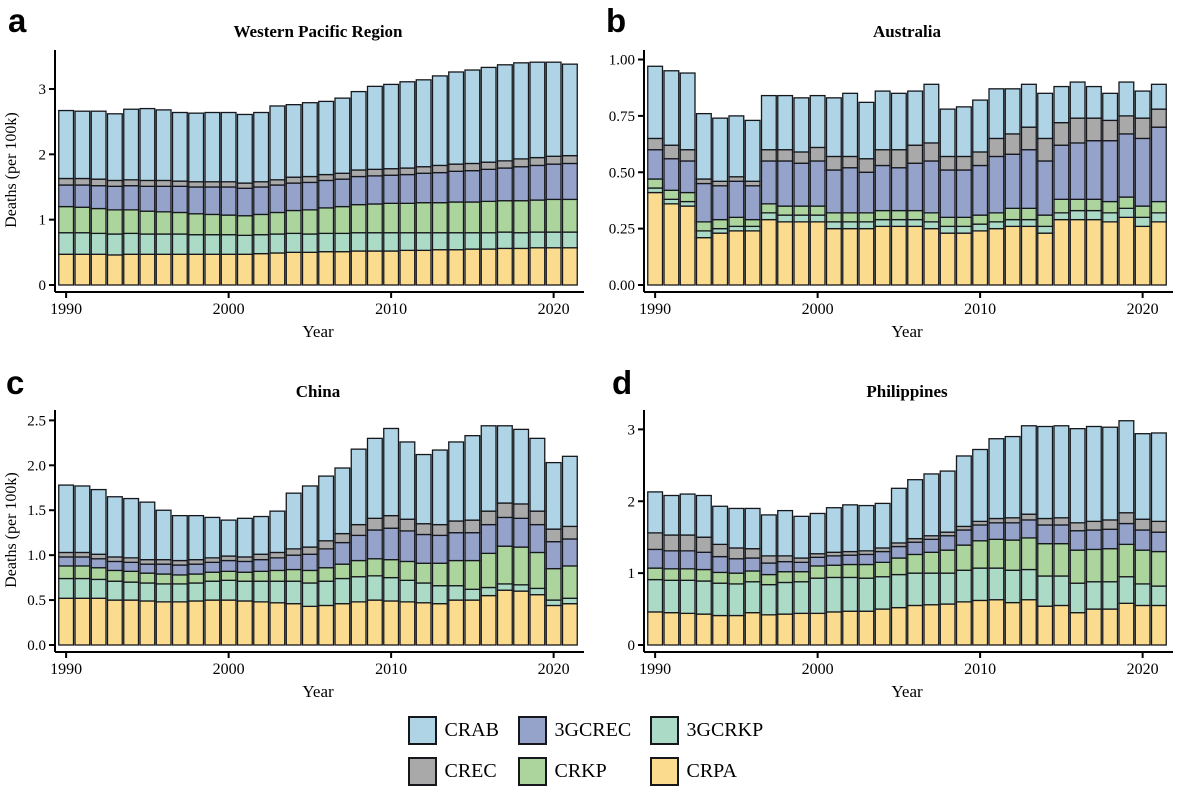  I want to click on legend: CRAB 3GCREC 3GCRKP CREC CRKP CRPA, so click(588, 751).